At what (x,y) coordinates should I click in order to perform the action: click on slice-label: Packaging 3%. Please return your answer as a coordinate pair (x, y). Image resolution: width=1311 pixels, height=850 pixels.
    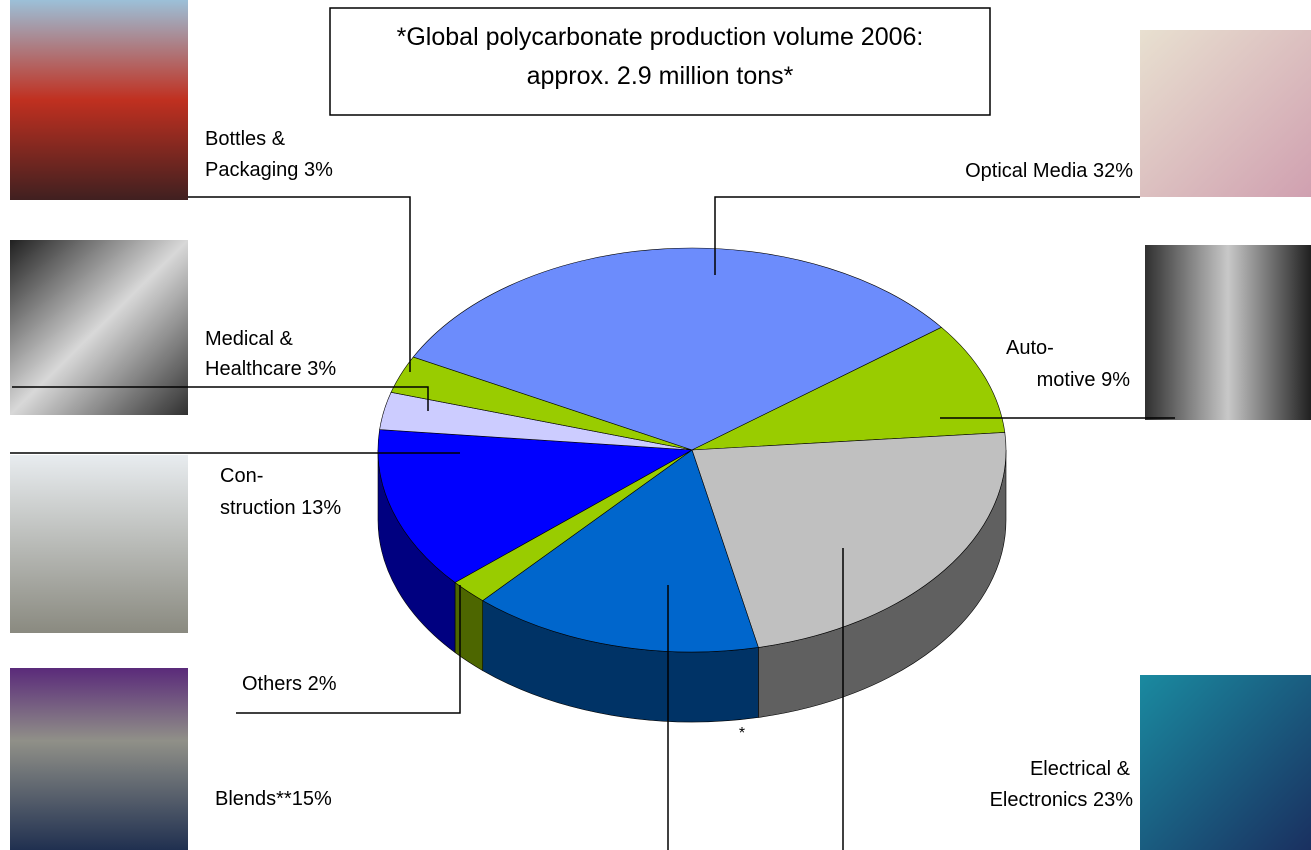
    Looking at the image, I should click on (269, 170).